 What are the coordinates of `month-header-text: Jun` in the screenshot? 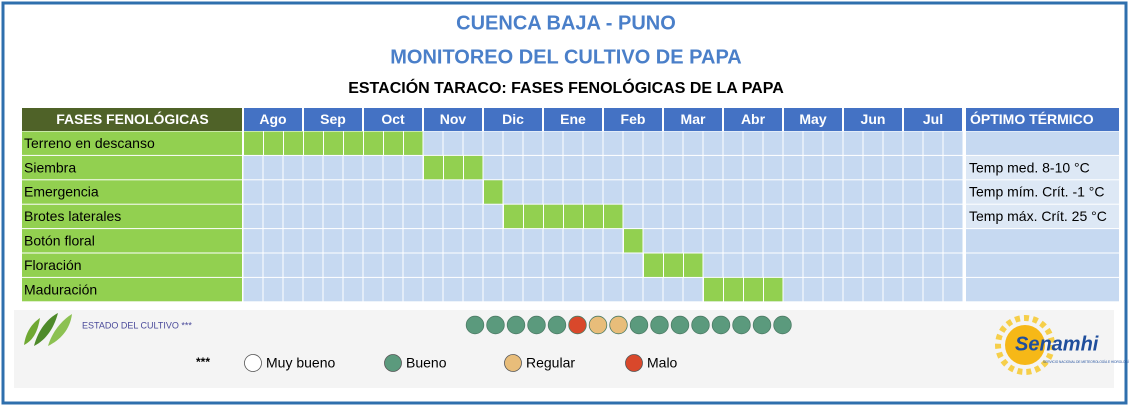 It's located at (873, 119).